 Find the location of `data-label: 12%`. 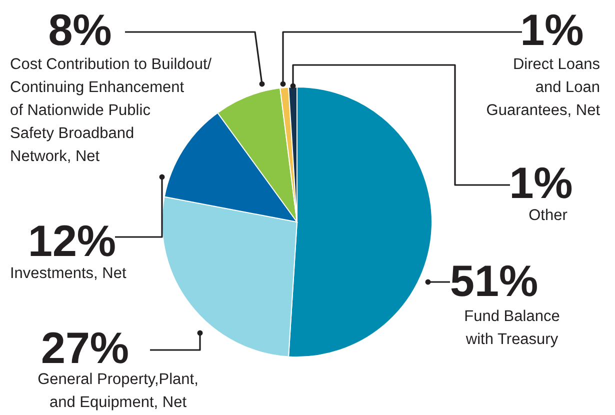

data-label: 12% is located at coordinates (72, 241).